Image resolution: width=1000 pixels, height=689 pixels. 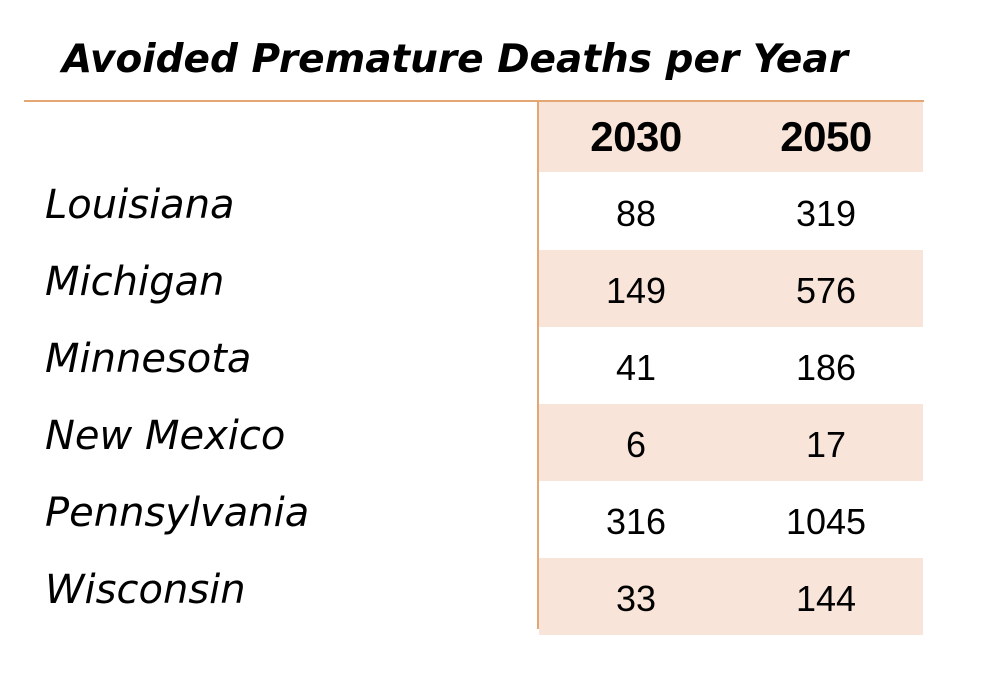 What do you see at coordinates (636, 598) in the screenshot?
I see `value-cell-2030: 33` at bounding box center [636, 598].